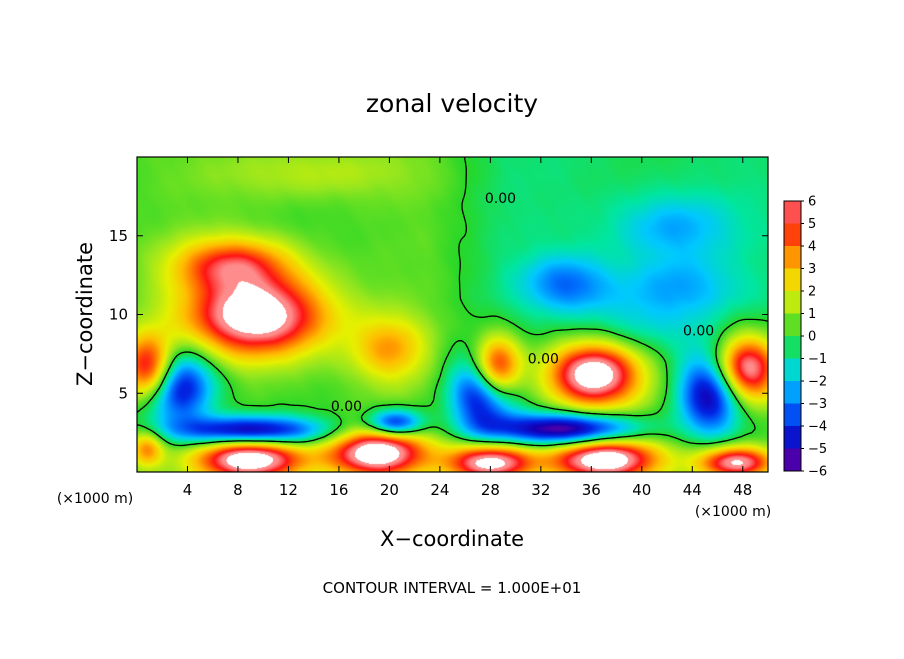  Describe the element at coordinates (805, 337) in the screenshot. I see `colorbar: 6 5 4 3 2 1 0 −1 −2 −3 −4 −5 −6` at that location.